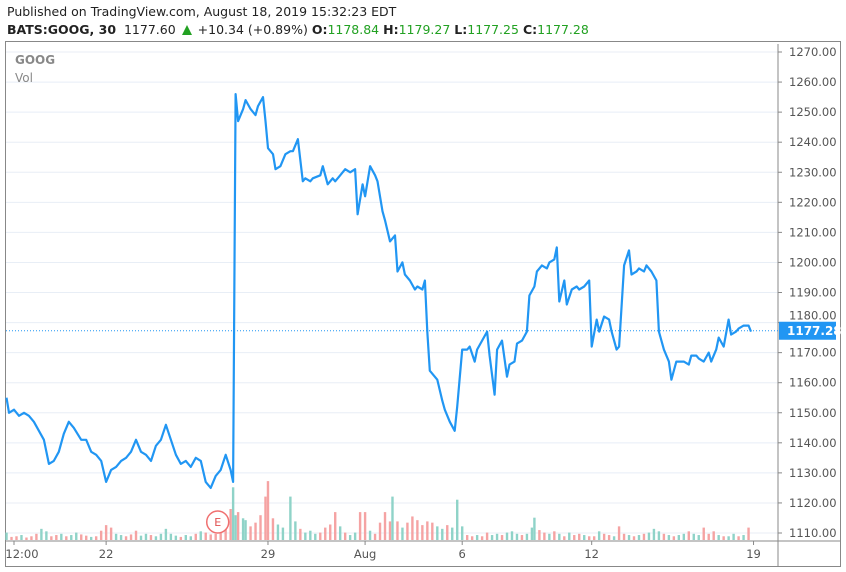  Describe the element at coordinates (813, 262) in the screenshot. I see `y-tick-label: 1200.00` at that location.